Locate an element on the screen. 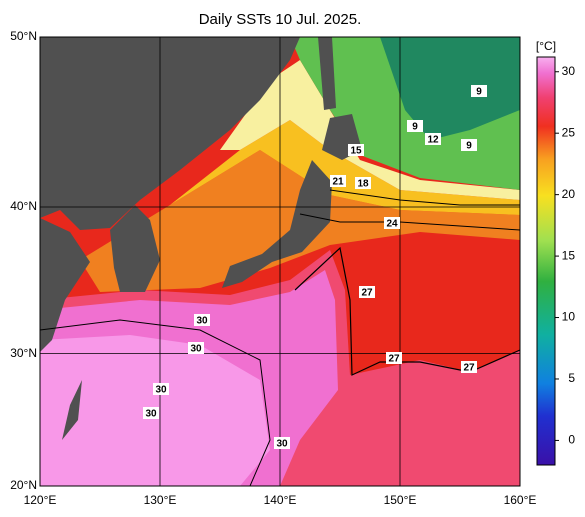 This screenshot has height=517, width=585. colorbar is located at coordinates (546, 261).